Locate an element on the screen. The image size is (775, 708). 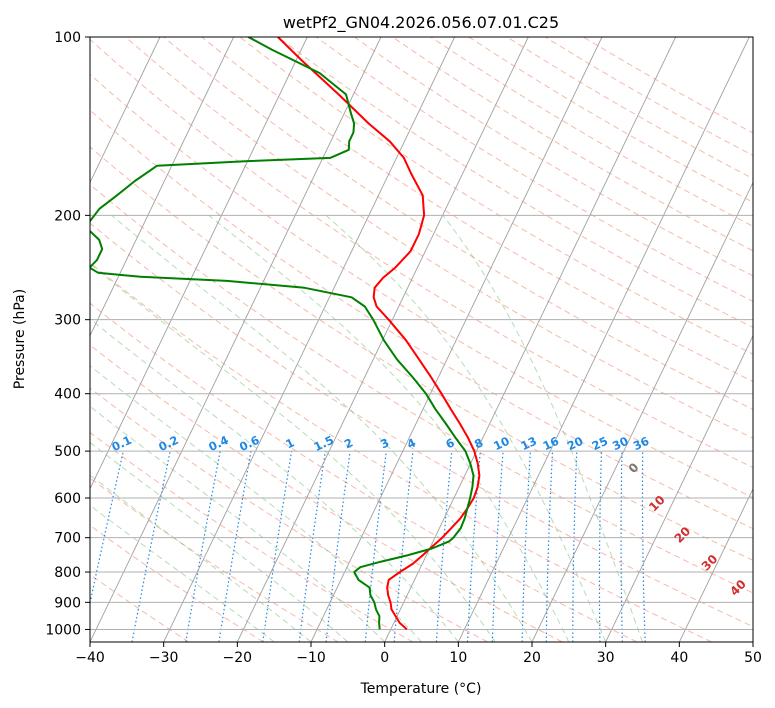
y-tick-label: 1000 is located at coordinates (63, 630).